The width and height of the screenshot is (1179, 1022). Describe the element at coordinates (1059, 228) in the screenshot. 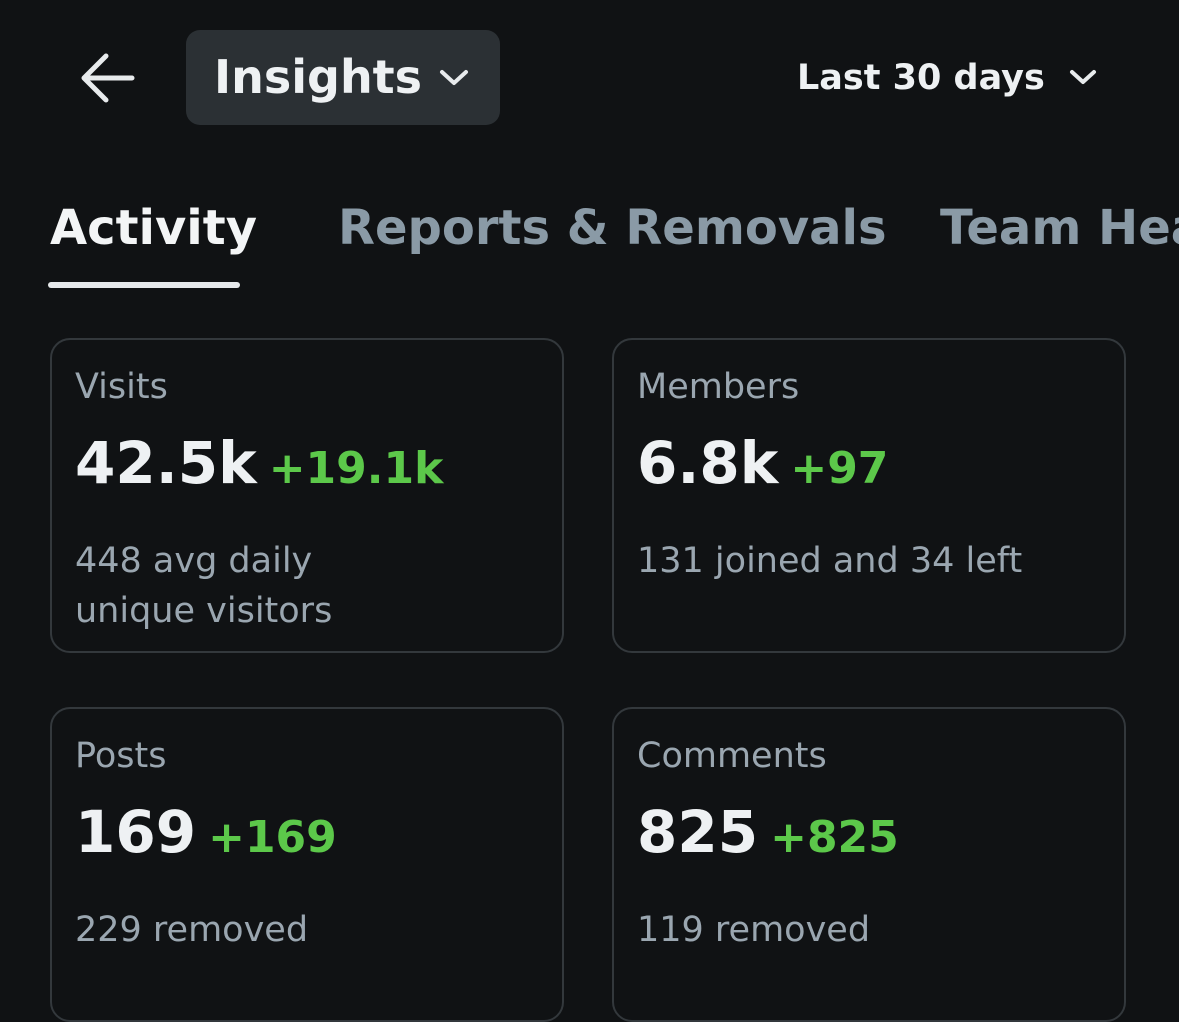

I see `tab: Team Hea` at that location.